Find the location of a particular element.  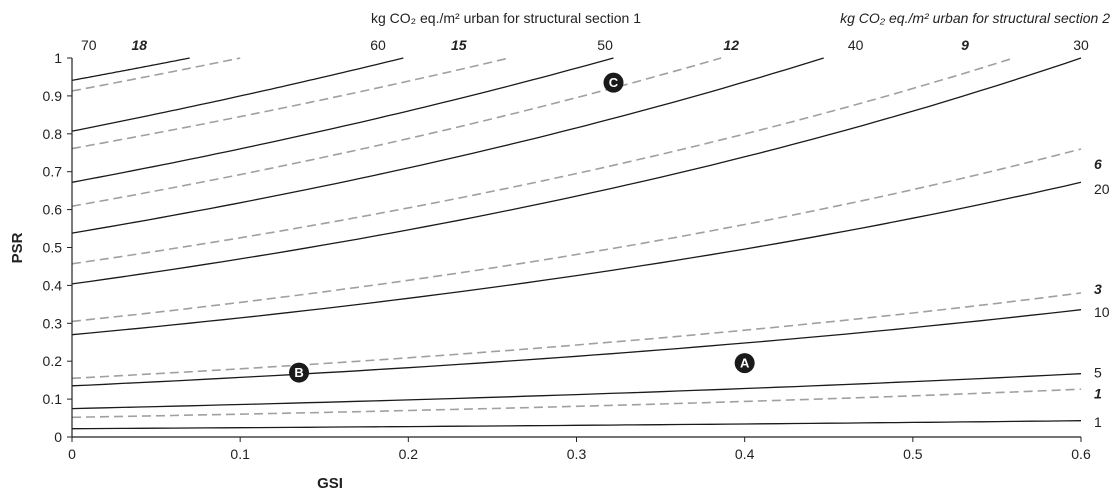

x-tick-label: 0 is located at coordinates (72, 454).